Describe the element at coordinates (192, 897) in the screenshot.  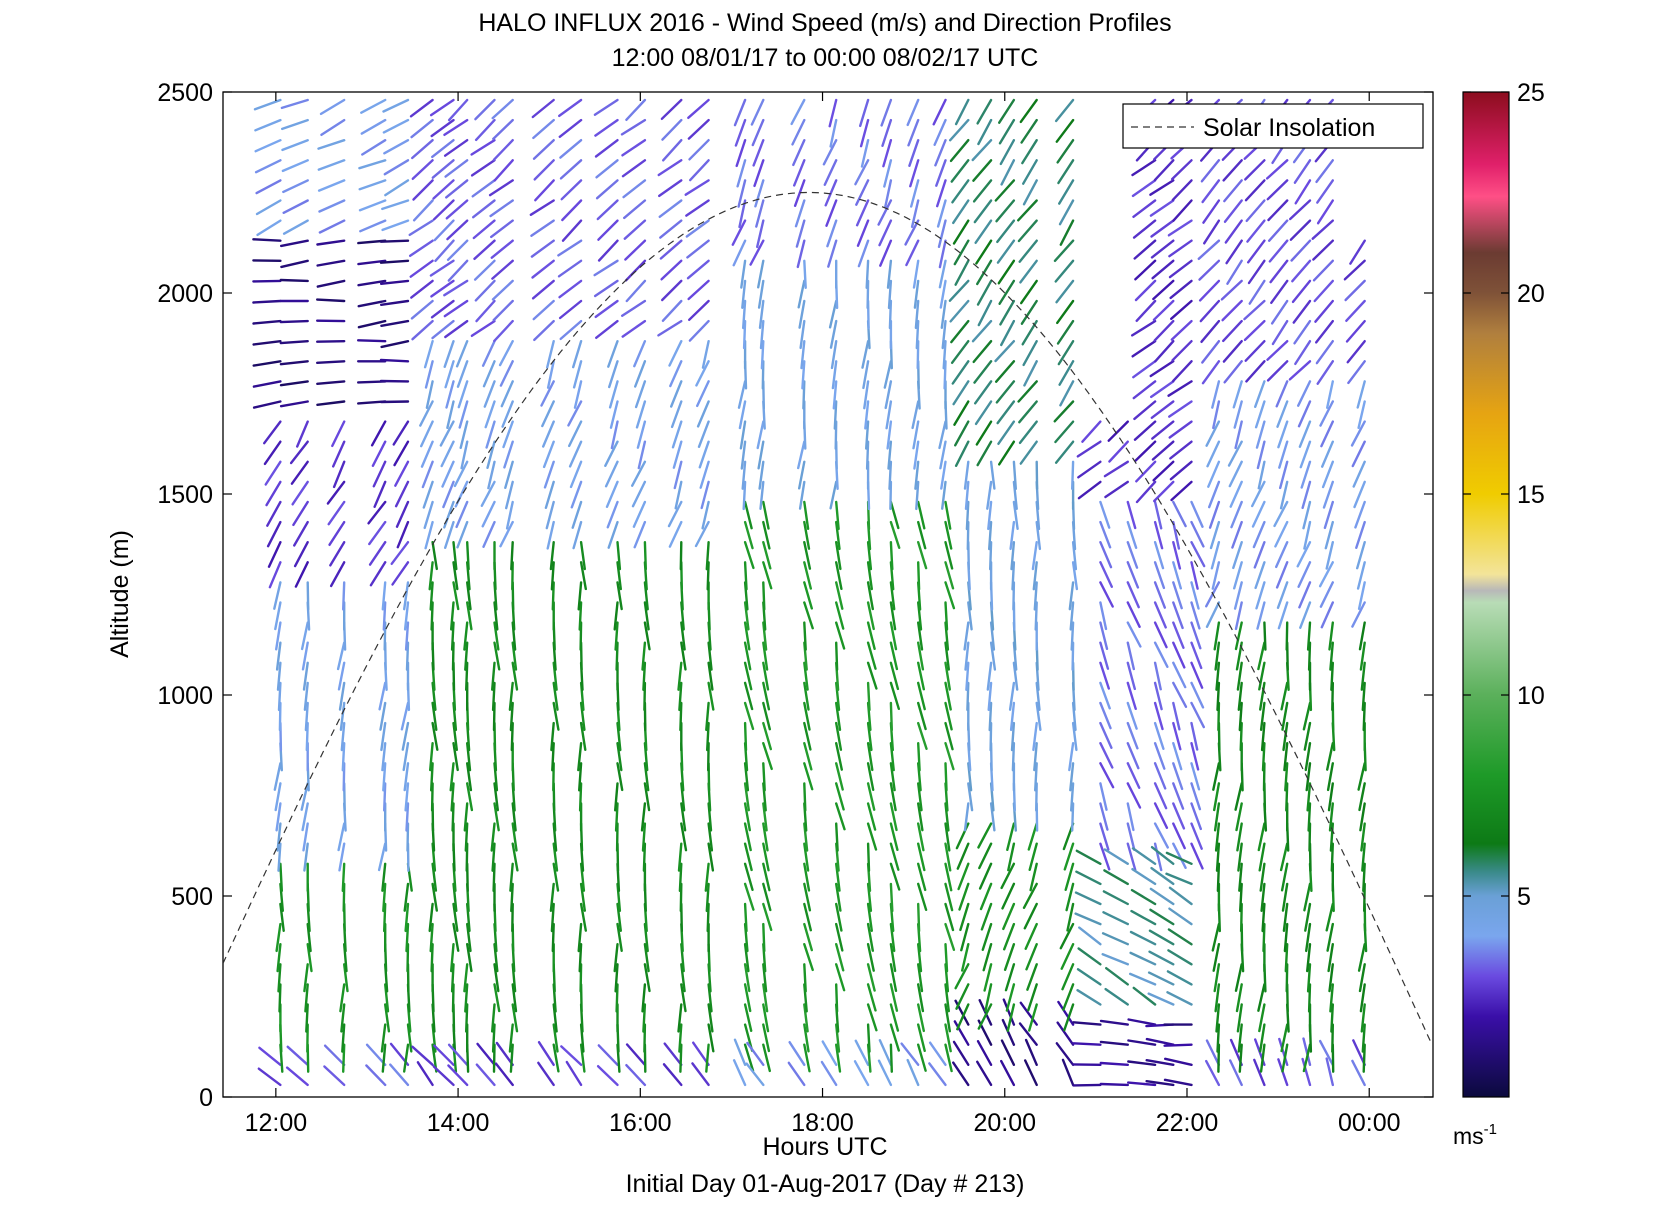
I see `y-tick-label: 500` at that location.